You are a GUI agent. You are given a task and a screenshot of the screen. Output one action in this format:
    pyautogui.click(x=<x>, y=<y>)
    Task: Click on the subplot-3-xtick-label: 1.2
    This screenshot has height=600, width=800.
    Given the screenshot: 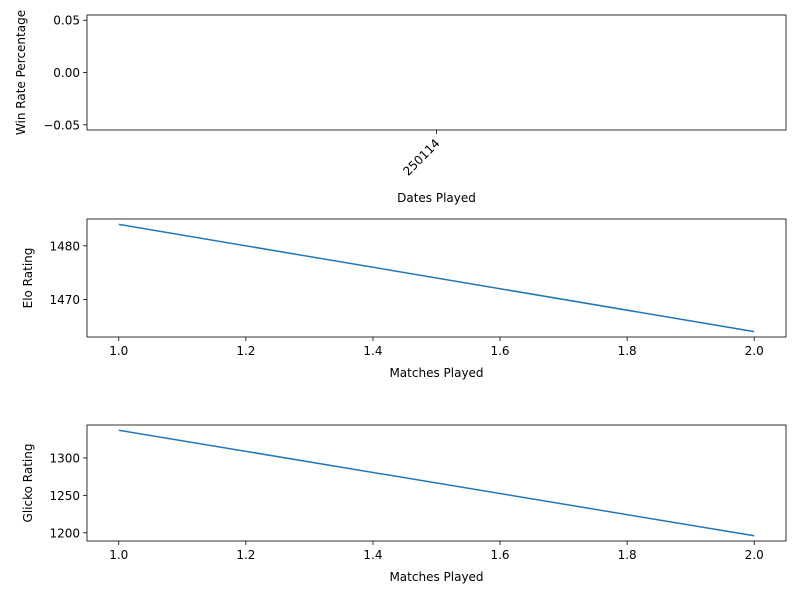 What is the action you would take?
    pyautogui.click(x=245, y=555)
    